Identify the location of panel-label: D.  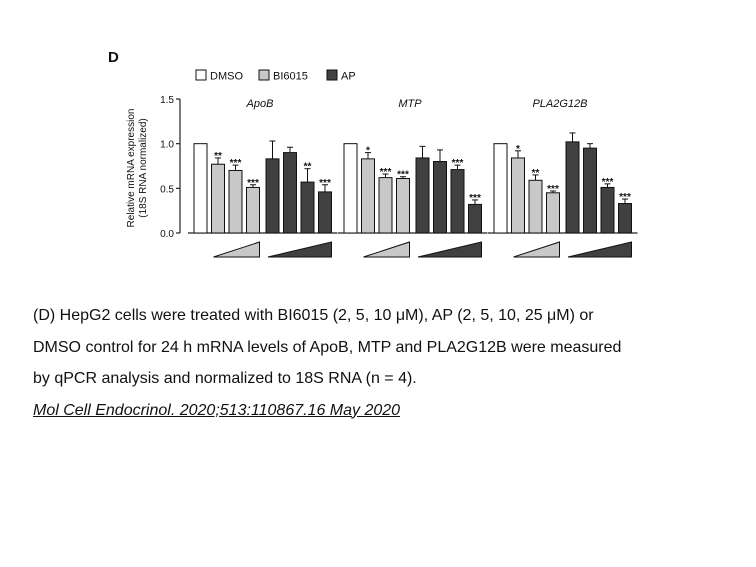
(113, 57).